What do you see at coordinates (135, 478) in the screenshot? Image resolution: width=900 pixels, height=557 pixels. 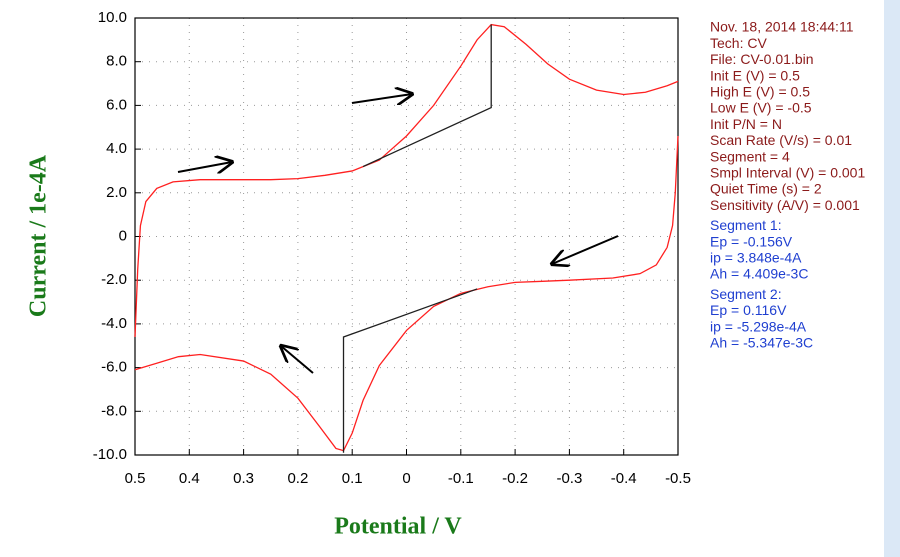 I see `x-tick-label: 0.5` at bounding box center [135, 478].